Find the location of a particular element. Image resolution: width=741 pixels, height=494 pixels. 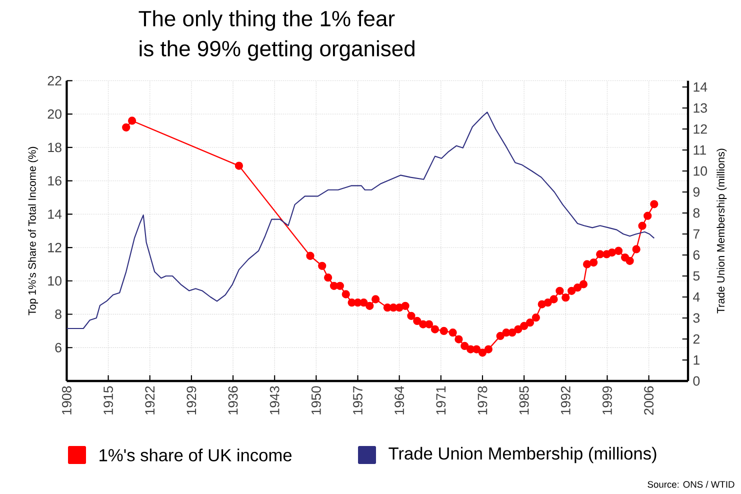

y2-tick-label: 2 is located at coordinates (696, 339).